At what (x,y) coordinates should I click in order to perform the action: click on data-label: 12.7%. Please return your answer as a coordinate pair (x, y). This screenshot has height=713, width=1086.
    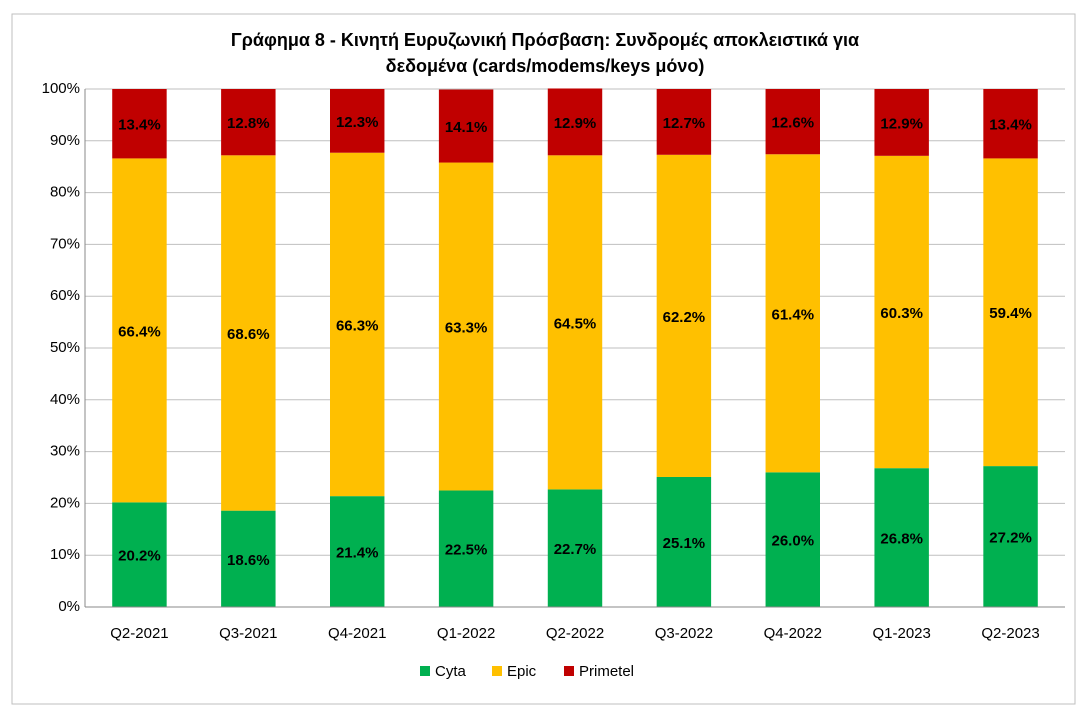
    Looking at the image, I should click on (684, 123).